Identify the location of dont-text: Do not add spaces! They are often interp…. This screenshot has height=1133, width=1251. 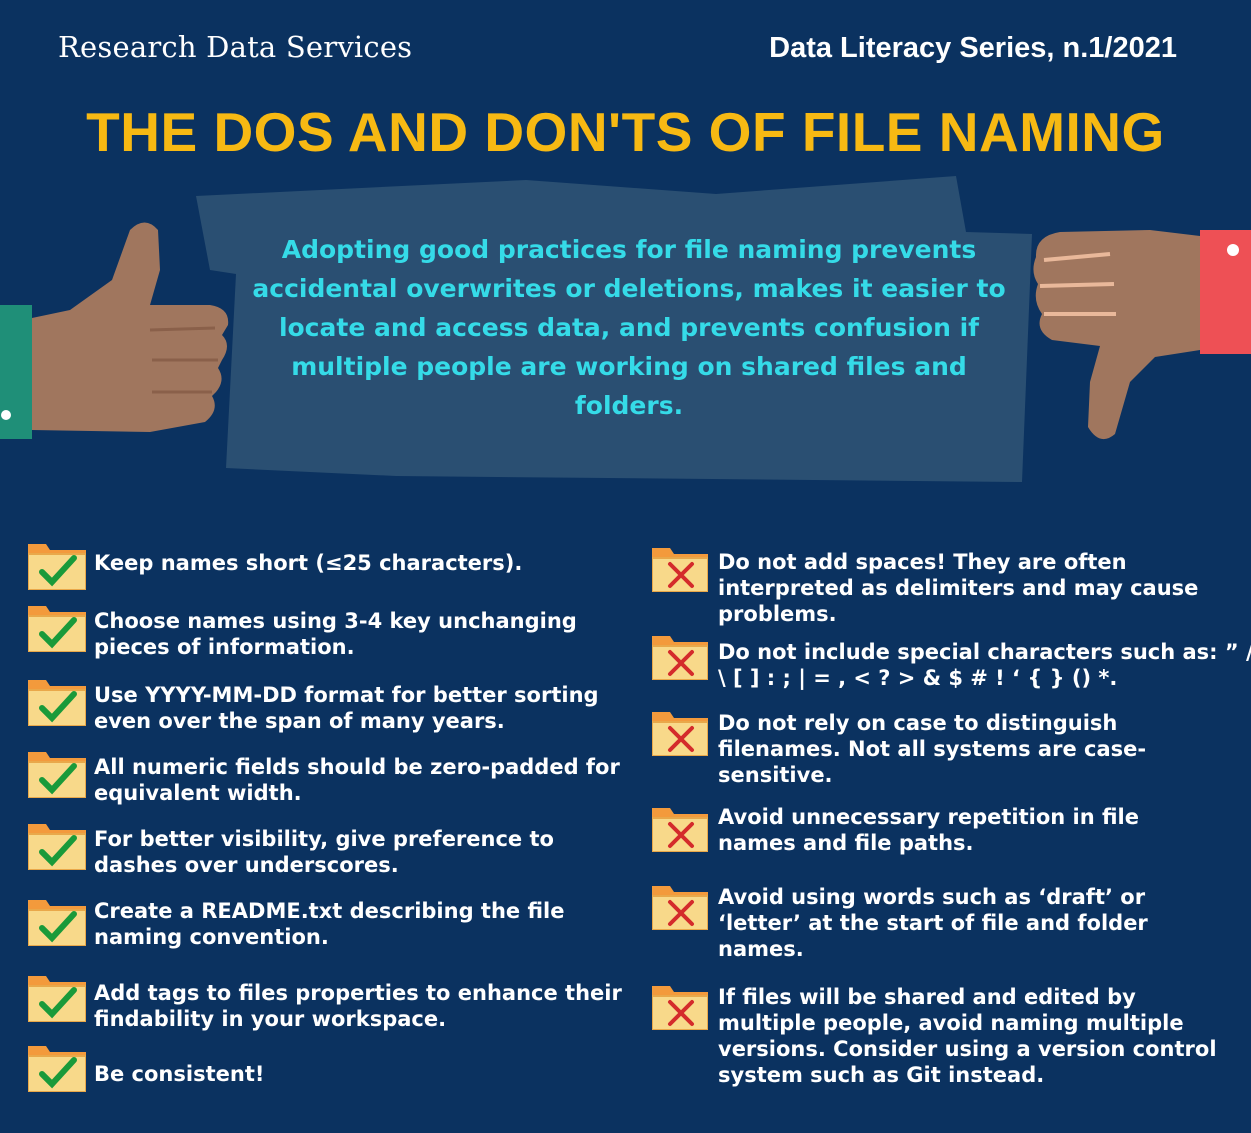
(958, 588).